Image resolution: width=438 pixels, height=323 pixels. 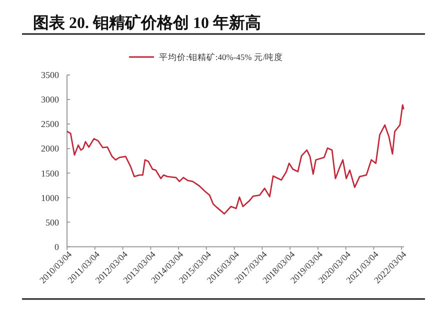 What do you see at coordinates (50, 197) in the screenshot?
I see `y-tick-label: 1000` at bounding box center [50, 197].